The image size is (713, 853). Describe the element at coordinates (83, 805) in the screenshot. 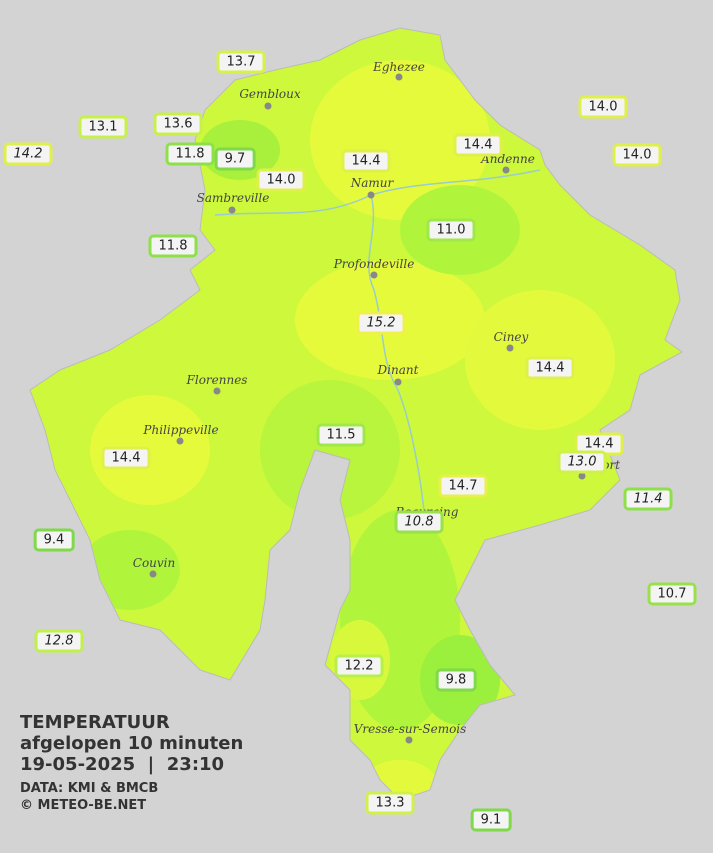

I see `legend-copyright: © METEO-BE.NET` at that location.